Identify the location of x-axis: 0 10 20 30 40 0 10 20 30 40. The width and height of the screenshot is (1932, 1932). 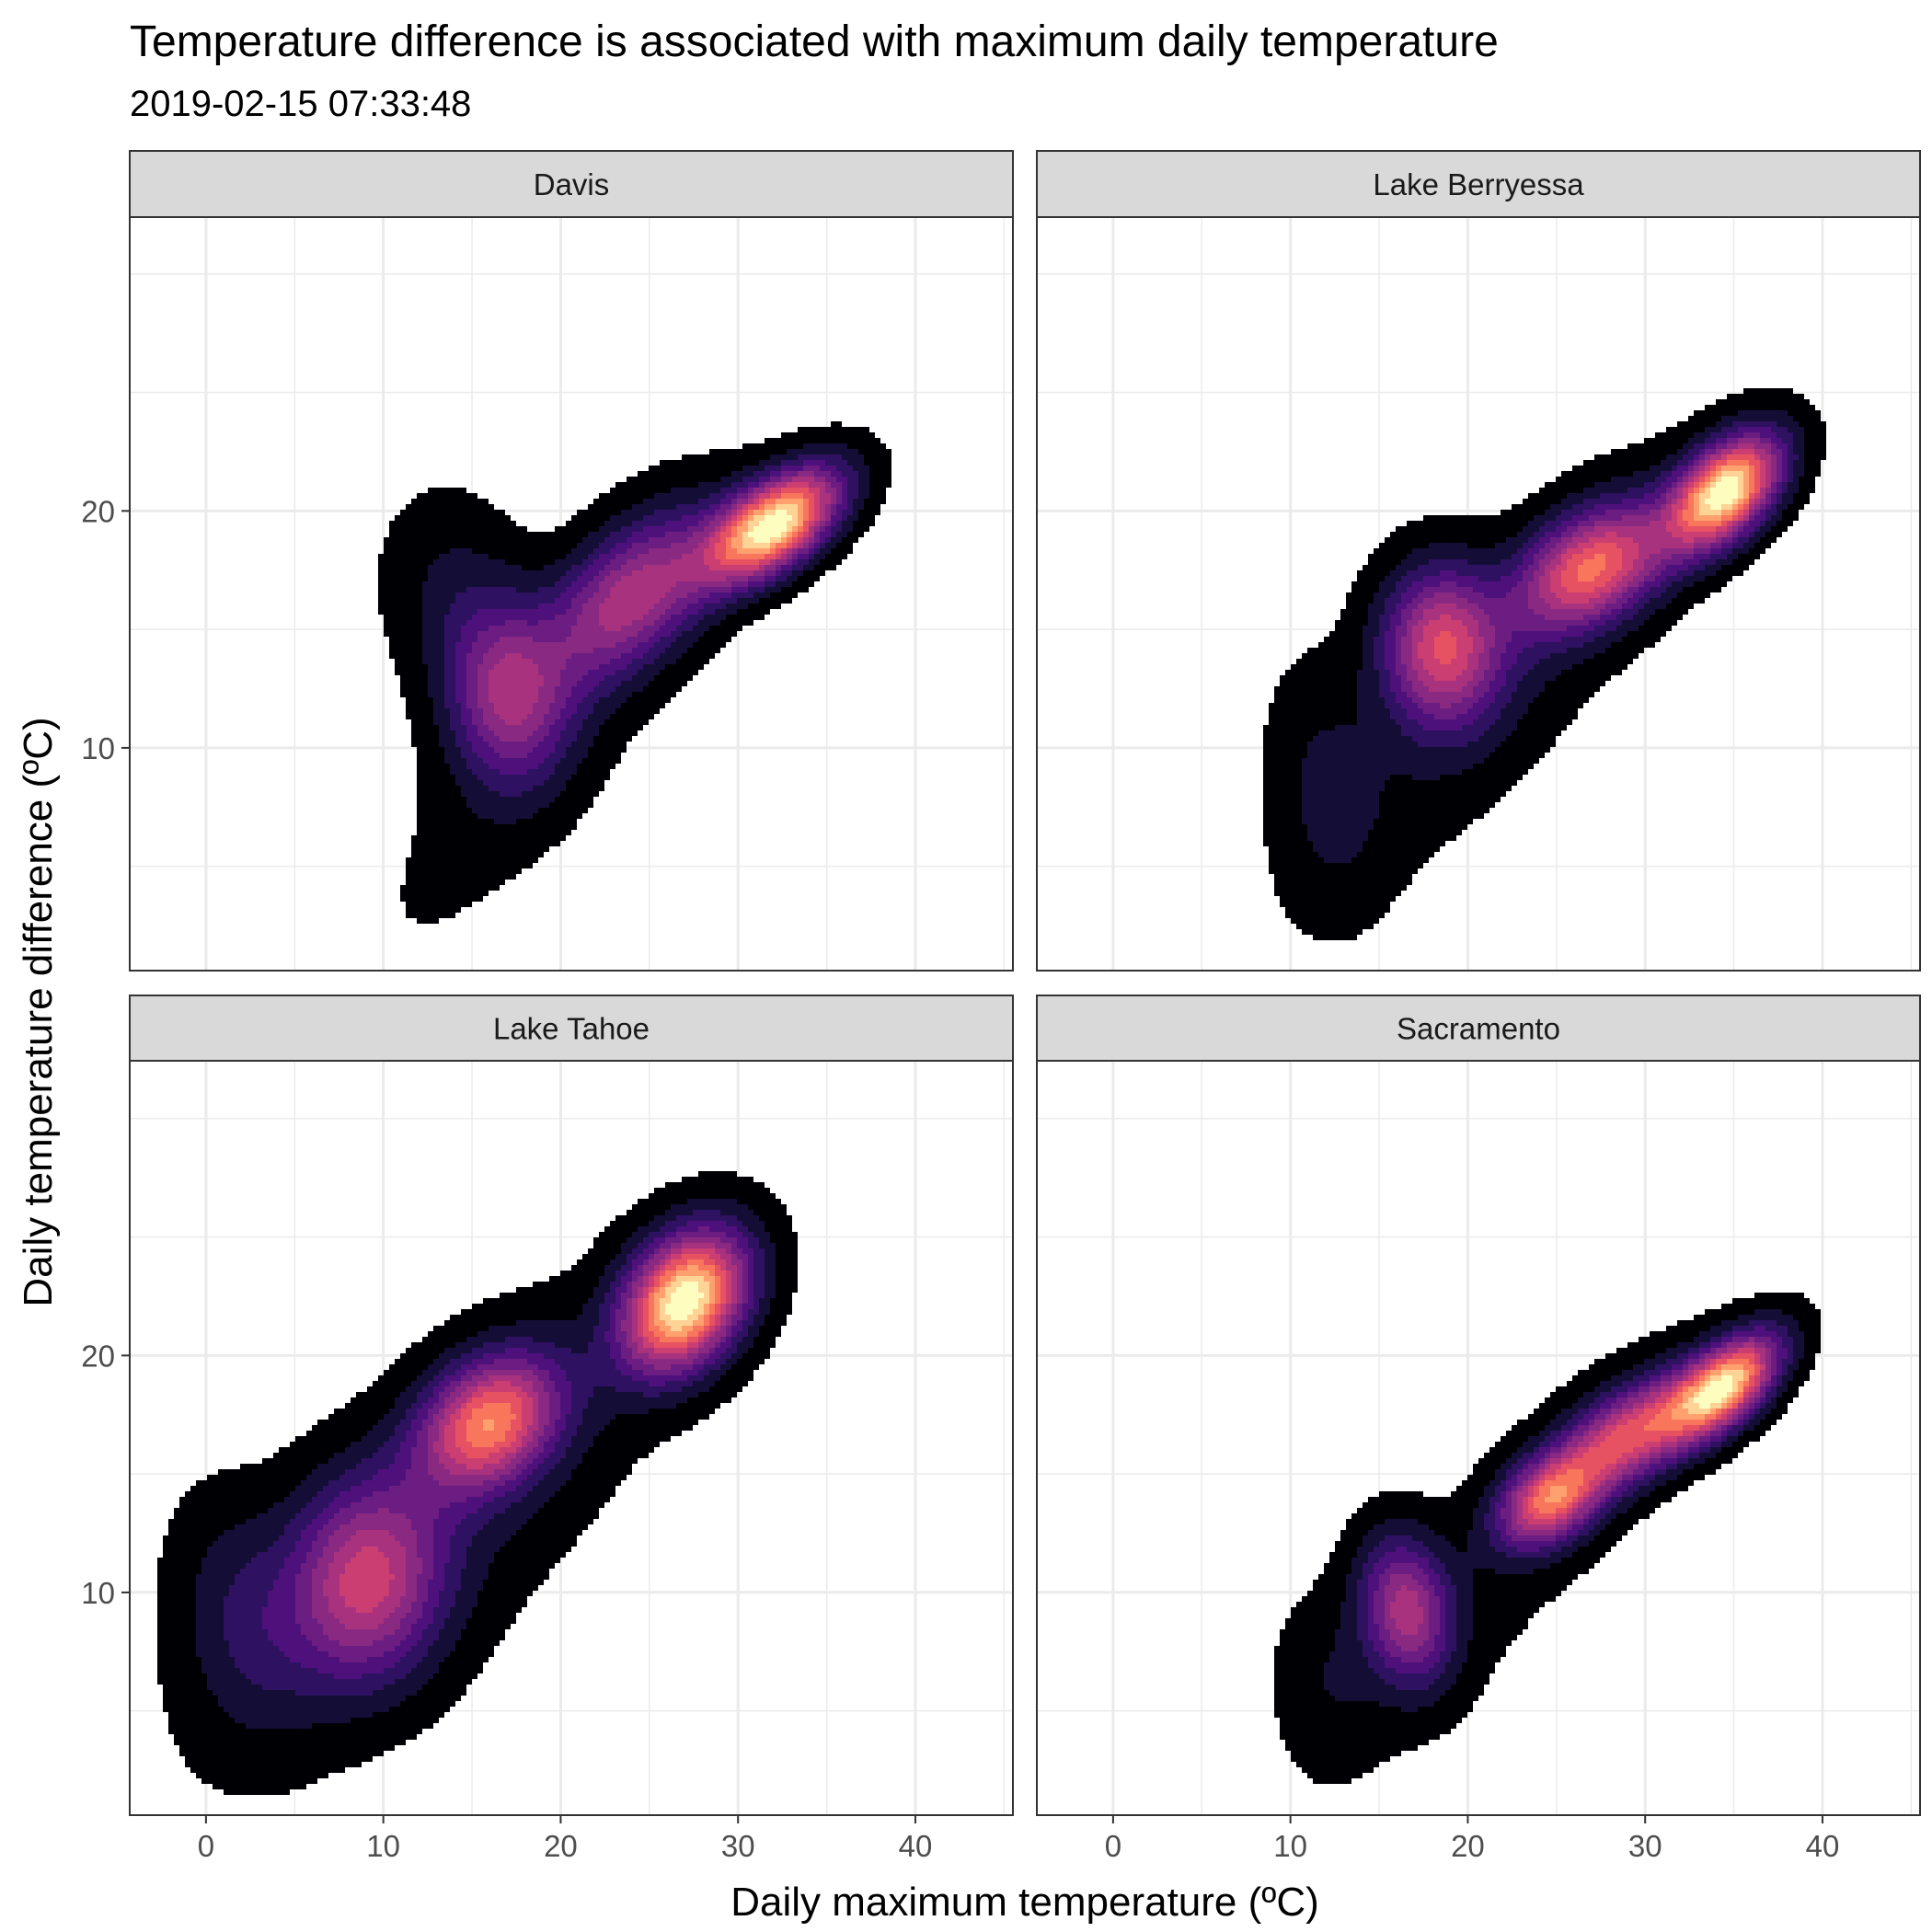
(1019, 1839).